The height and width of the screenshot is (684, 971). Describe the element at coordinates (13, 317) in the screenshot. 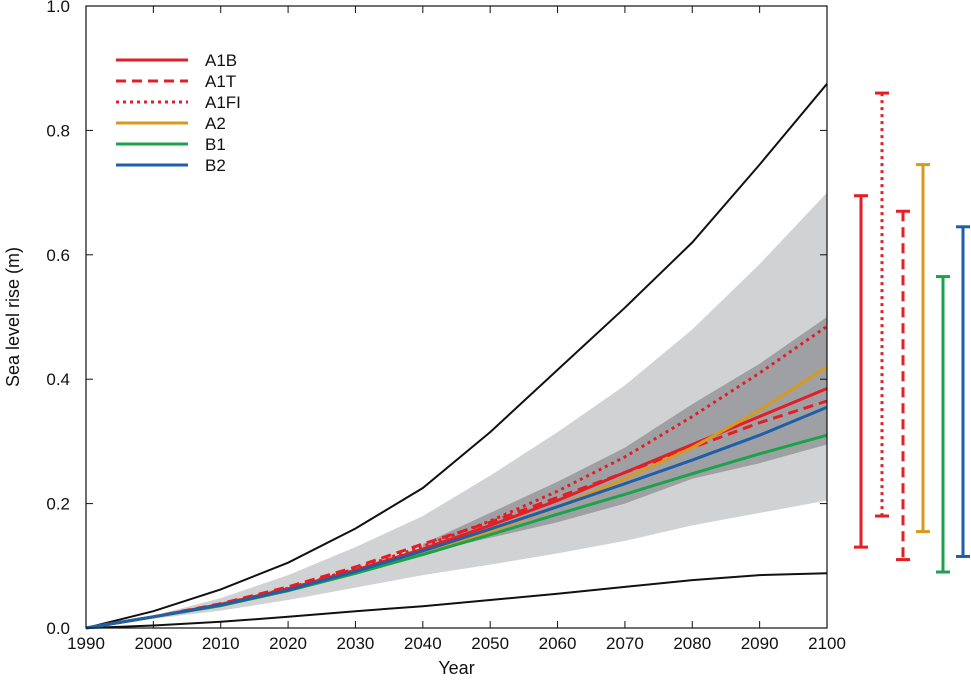

I see `y-axis-title: Sea level rise (m)` at that location.